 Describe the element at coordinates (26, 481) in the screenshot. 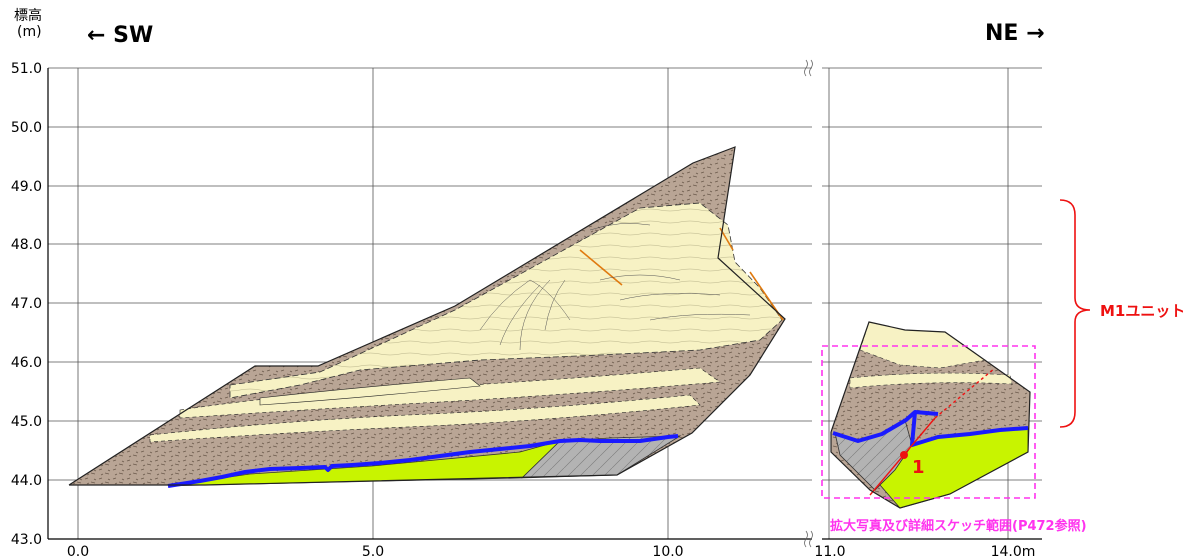

I see `y-tick-label: 44.0` at that location.